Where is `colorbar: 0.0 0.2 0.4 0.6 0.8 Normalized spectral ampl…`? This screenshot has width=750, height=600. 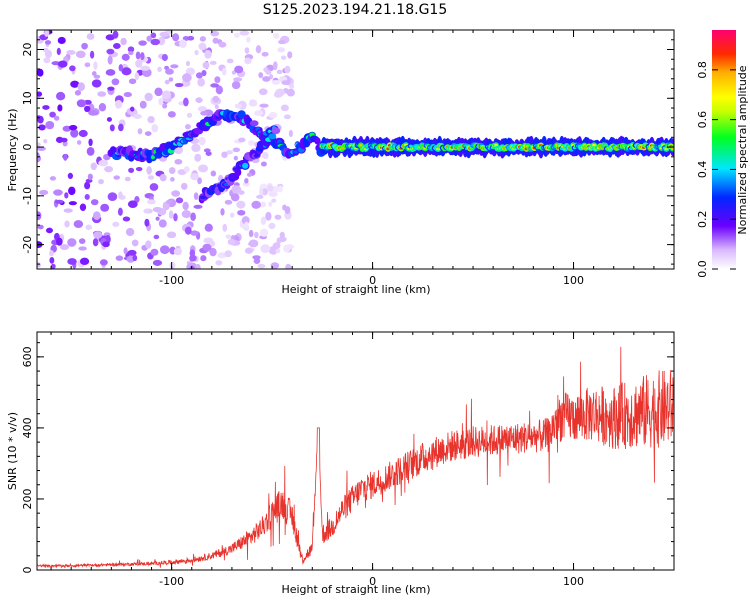
colorbar: 0.0 0.2 0.4 0.6 0.8 Normalized spectral ampl… is located at coordinates (722, 154).